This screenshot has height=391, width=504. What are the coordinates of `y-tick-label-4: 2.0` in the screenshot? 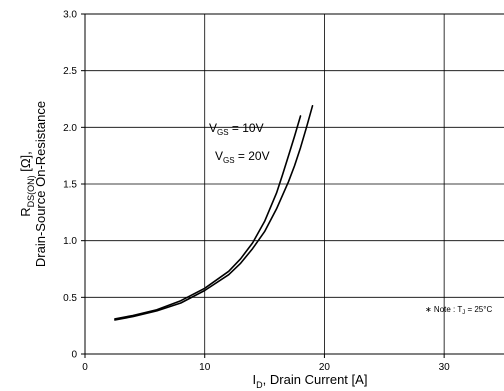 It's located at (70, 128).